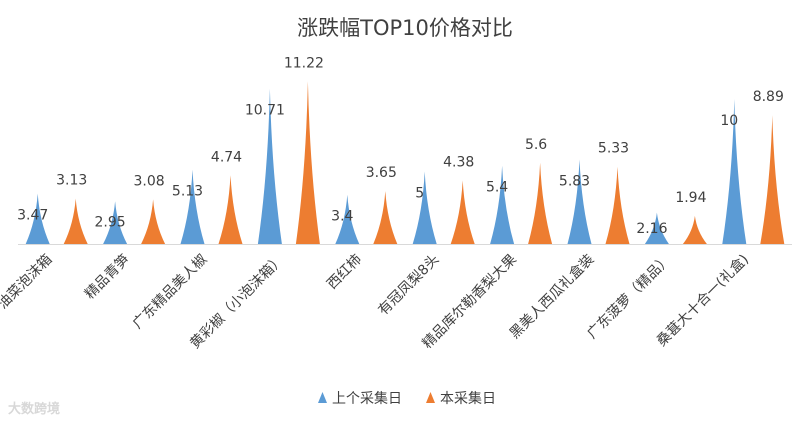  What do you see at coordinates (304, 63) in the screenshot?
I see `data-label: 11.22` at bounding box center [304, 63].